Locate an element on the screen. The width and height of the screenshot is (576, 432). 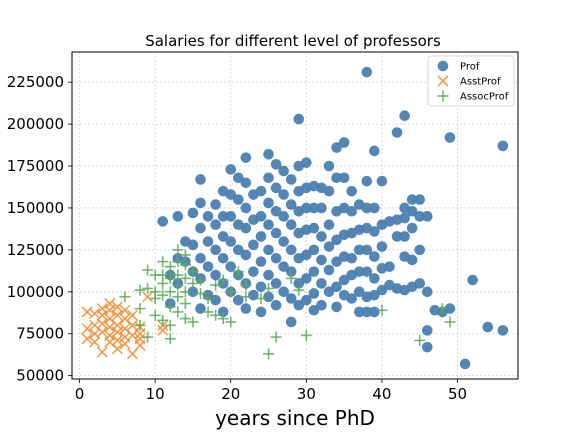
legend-label-assocprof: AssocProf is located at coordinates (484, 97).